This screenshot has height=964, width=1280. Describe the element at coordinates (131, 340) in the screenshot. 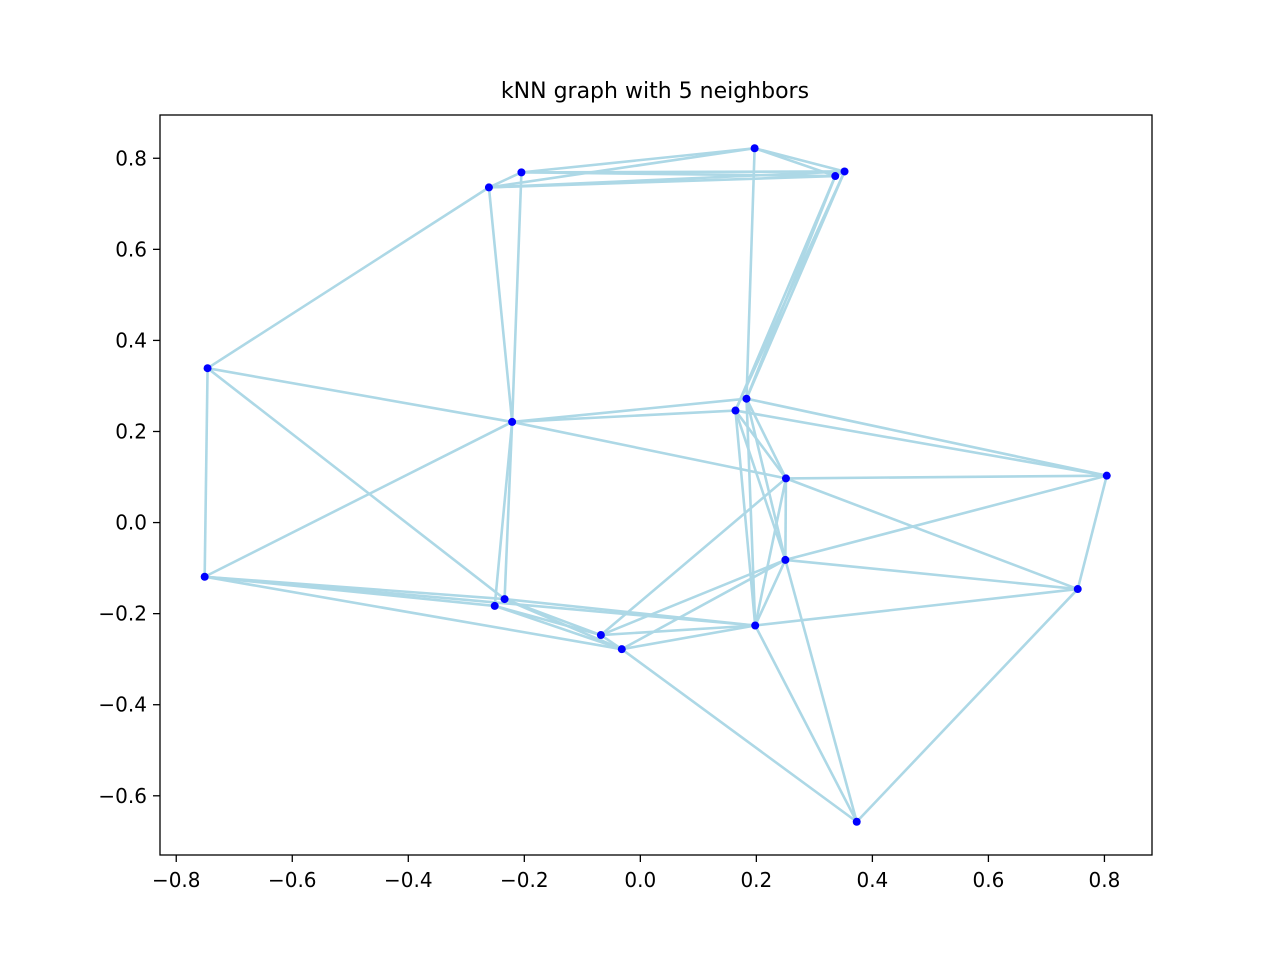

I see `y-tick-label: 0.4` at that location.